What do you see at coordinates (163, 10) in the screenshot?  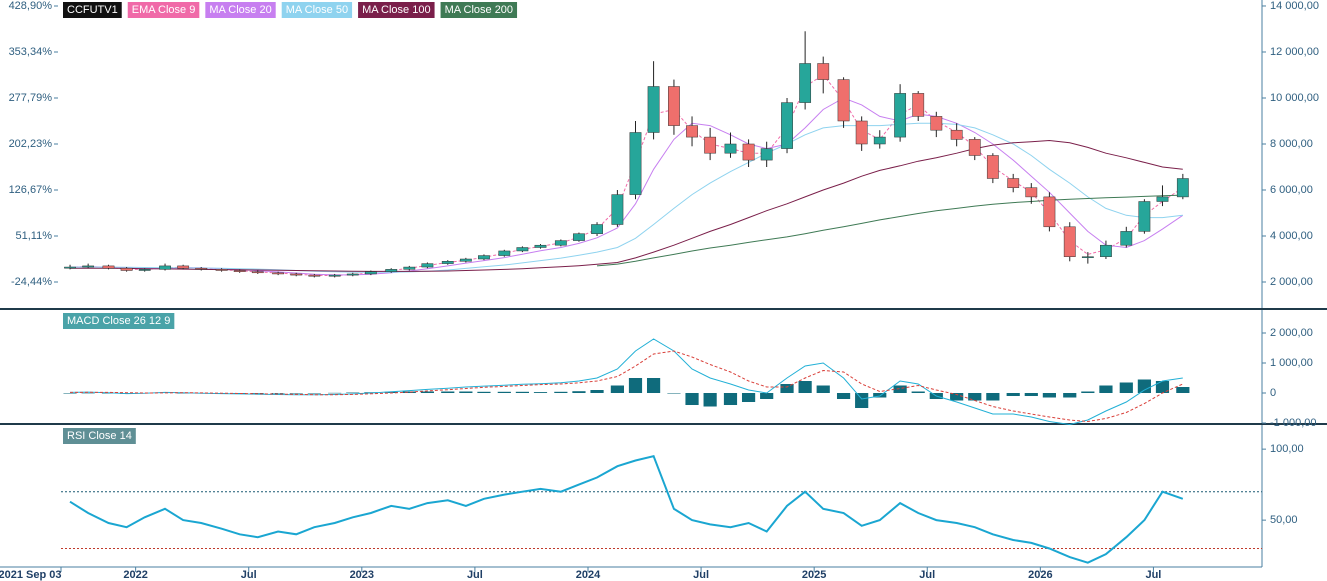 I see `legend-item: EMA Close 9` at bounding box center [163, 10].